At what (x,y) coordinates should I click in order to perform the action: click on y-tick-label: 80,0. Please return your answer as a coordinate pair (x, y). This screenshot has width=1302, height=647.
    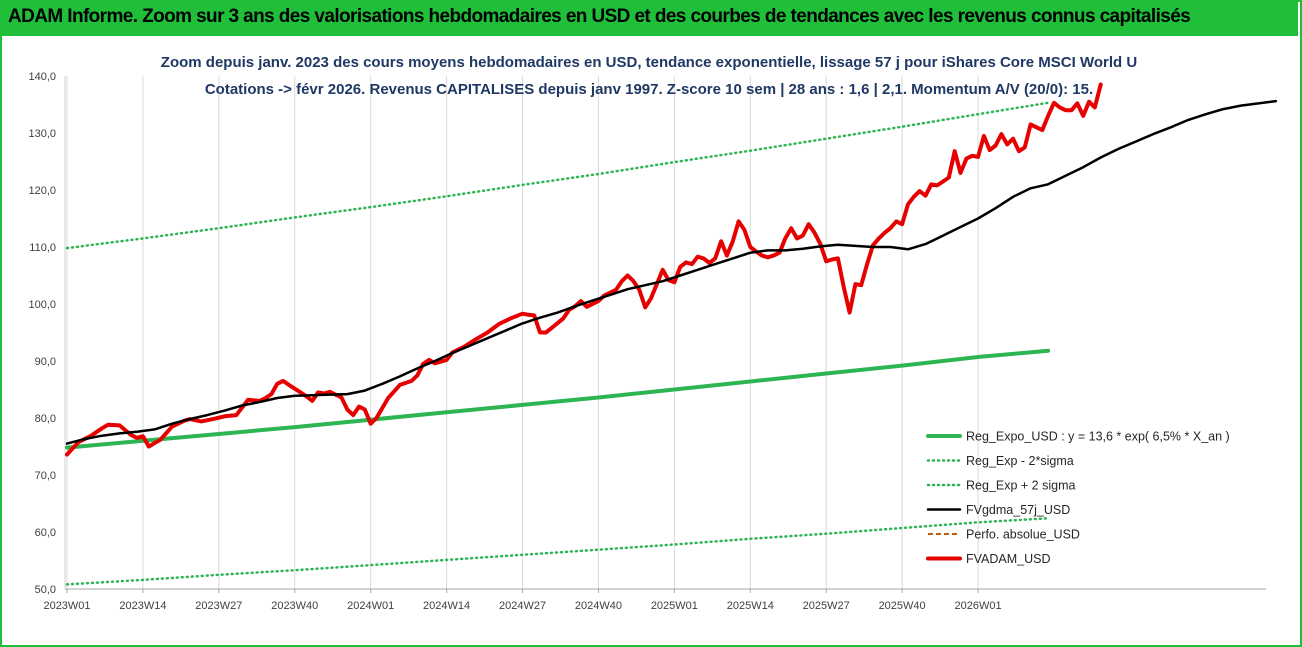
    Looking at the image, I should click on (45, 419).